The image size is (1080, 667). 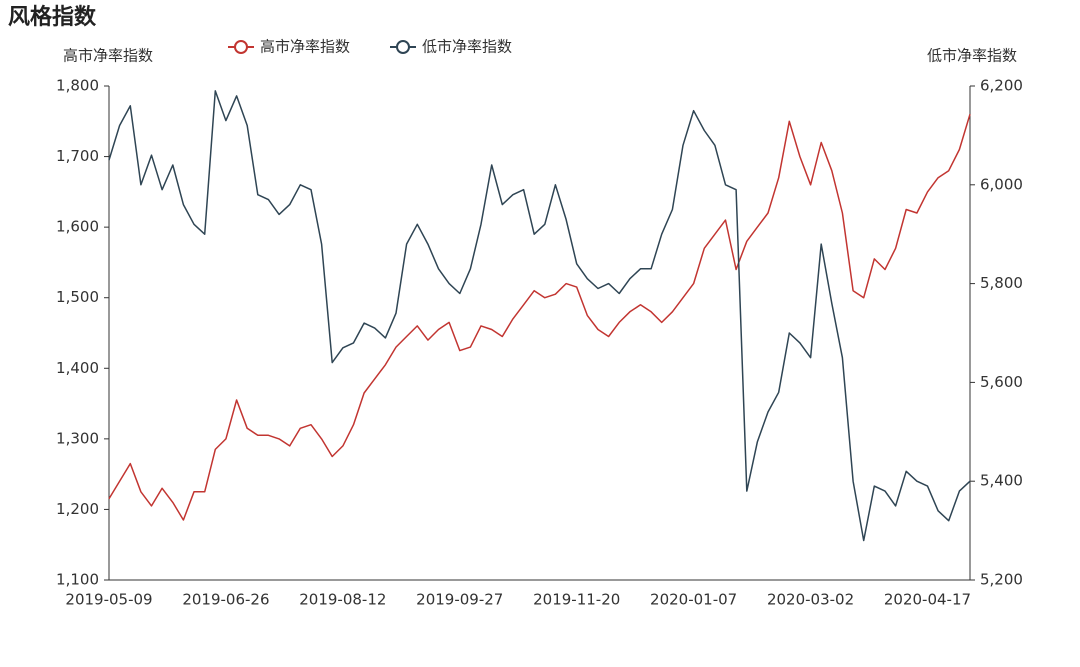 I want to click on y-tick-label: 1,600, so click(x=77, y=227).